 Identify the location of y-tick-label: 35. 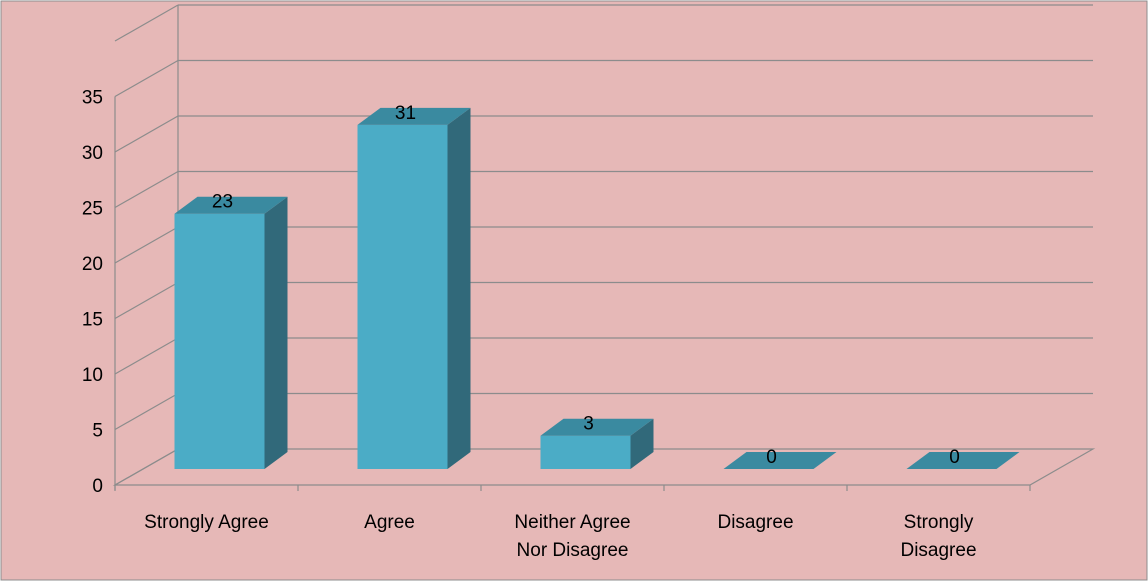
(92, 98).